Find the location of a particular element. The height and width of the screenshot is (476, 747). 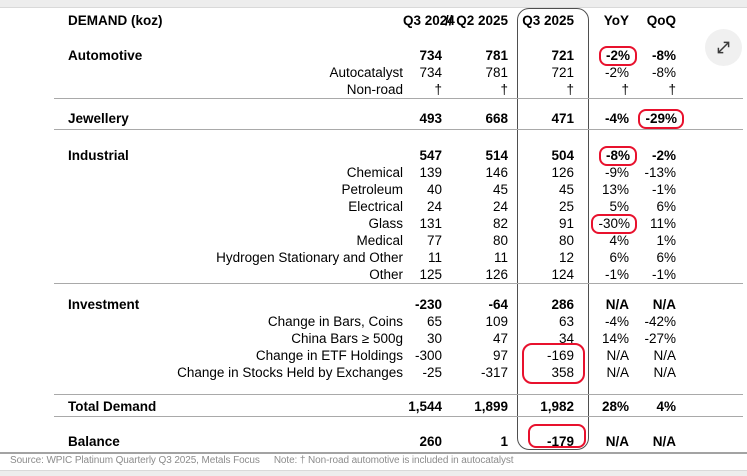

table-row: Petroleum 40 45 45 13% -1% is located at coordinates (398, 189).